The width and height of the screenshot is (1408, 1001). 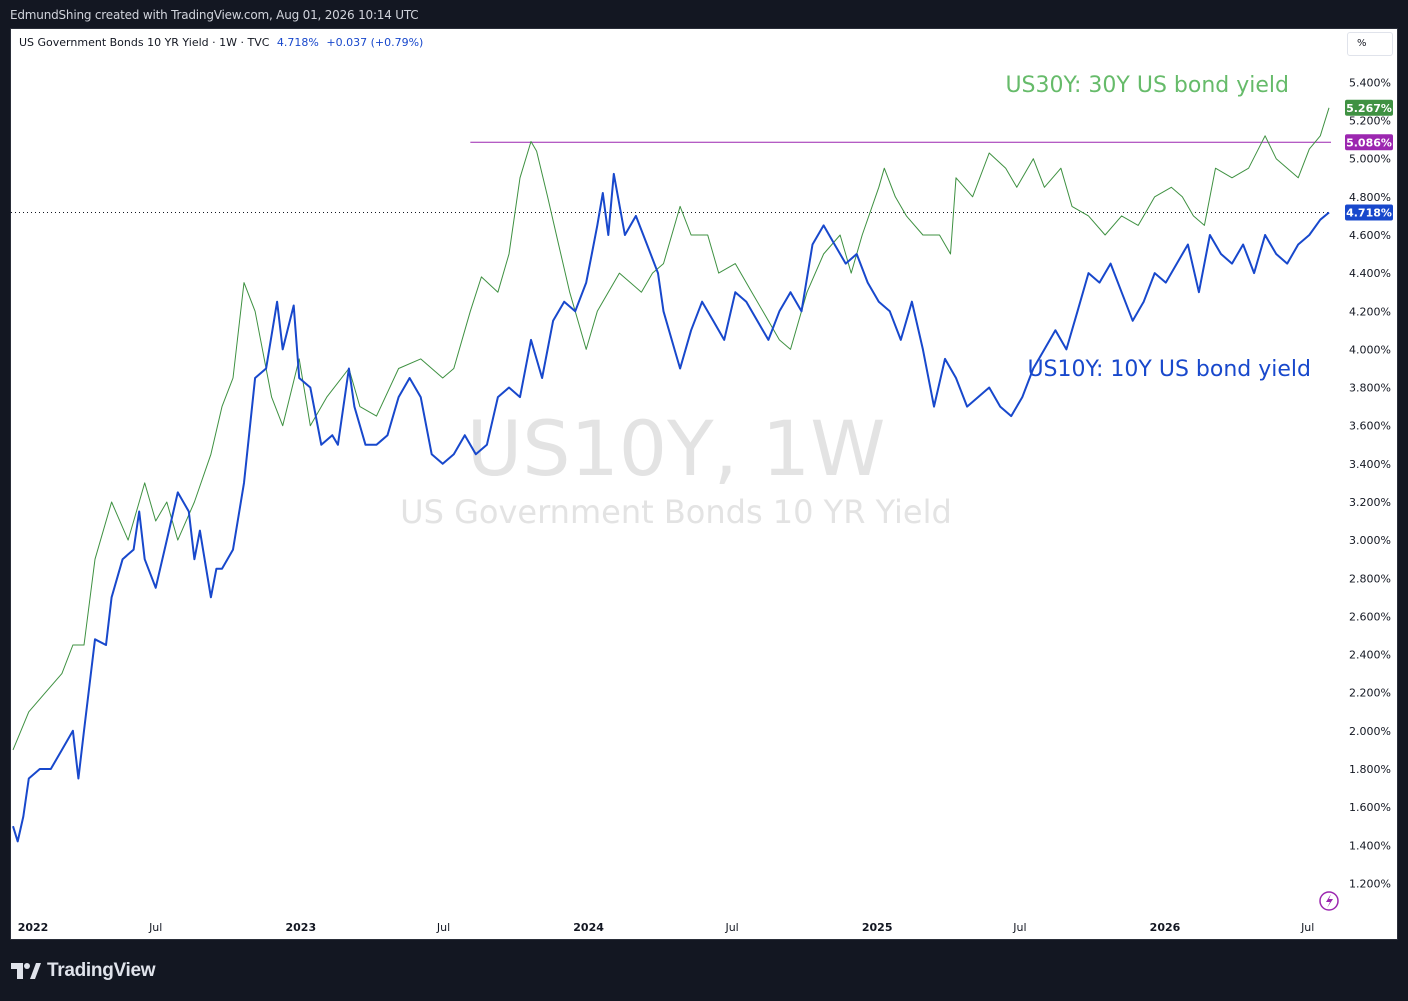 What do you see at coordinates (26, 971) in the screenshot?
I see `tradingview-logo-icon` at bounding box center [26, 971].